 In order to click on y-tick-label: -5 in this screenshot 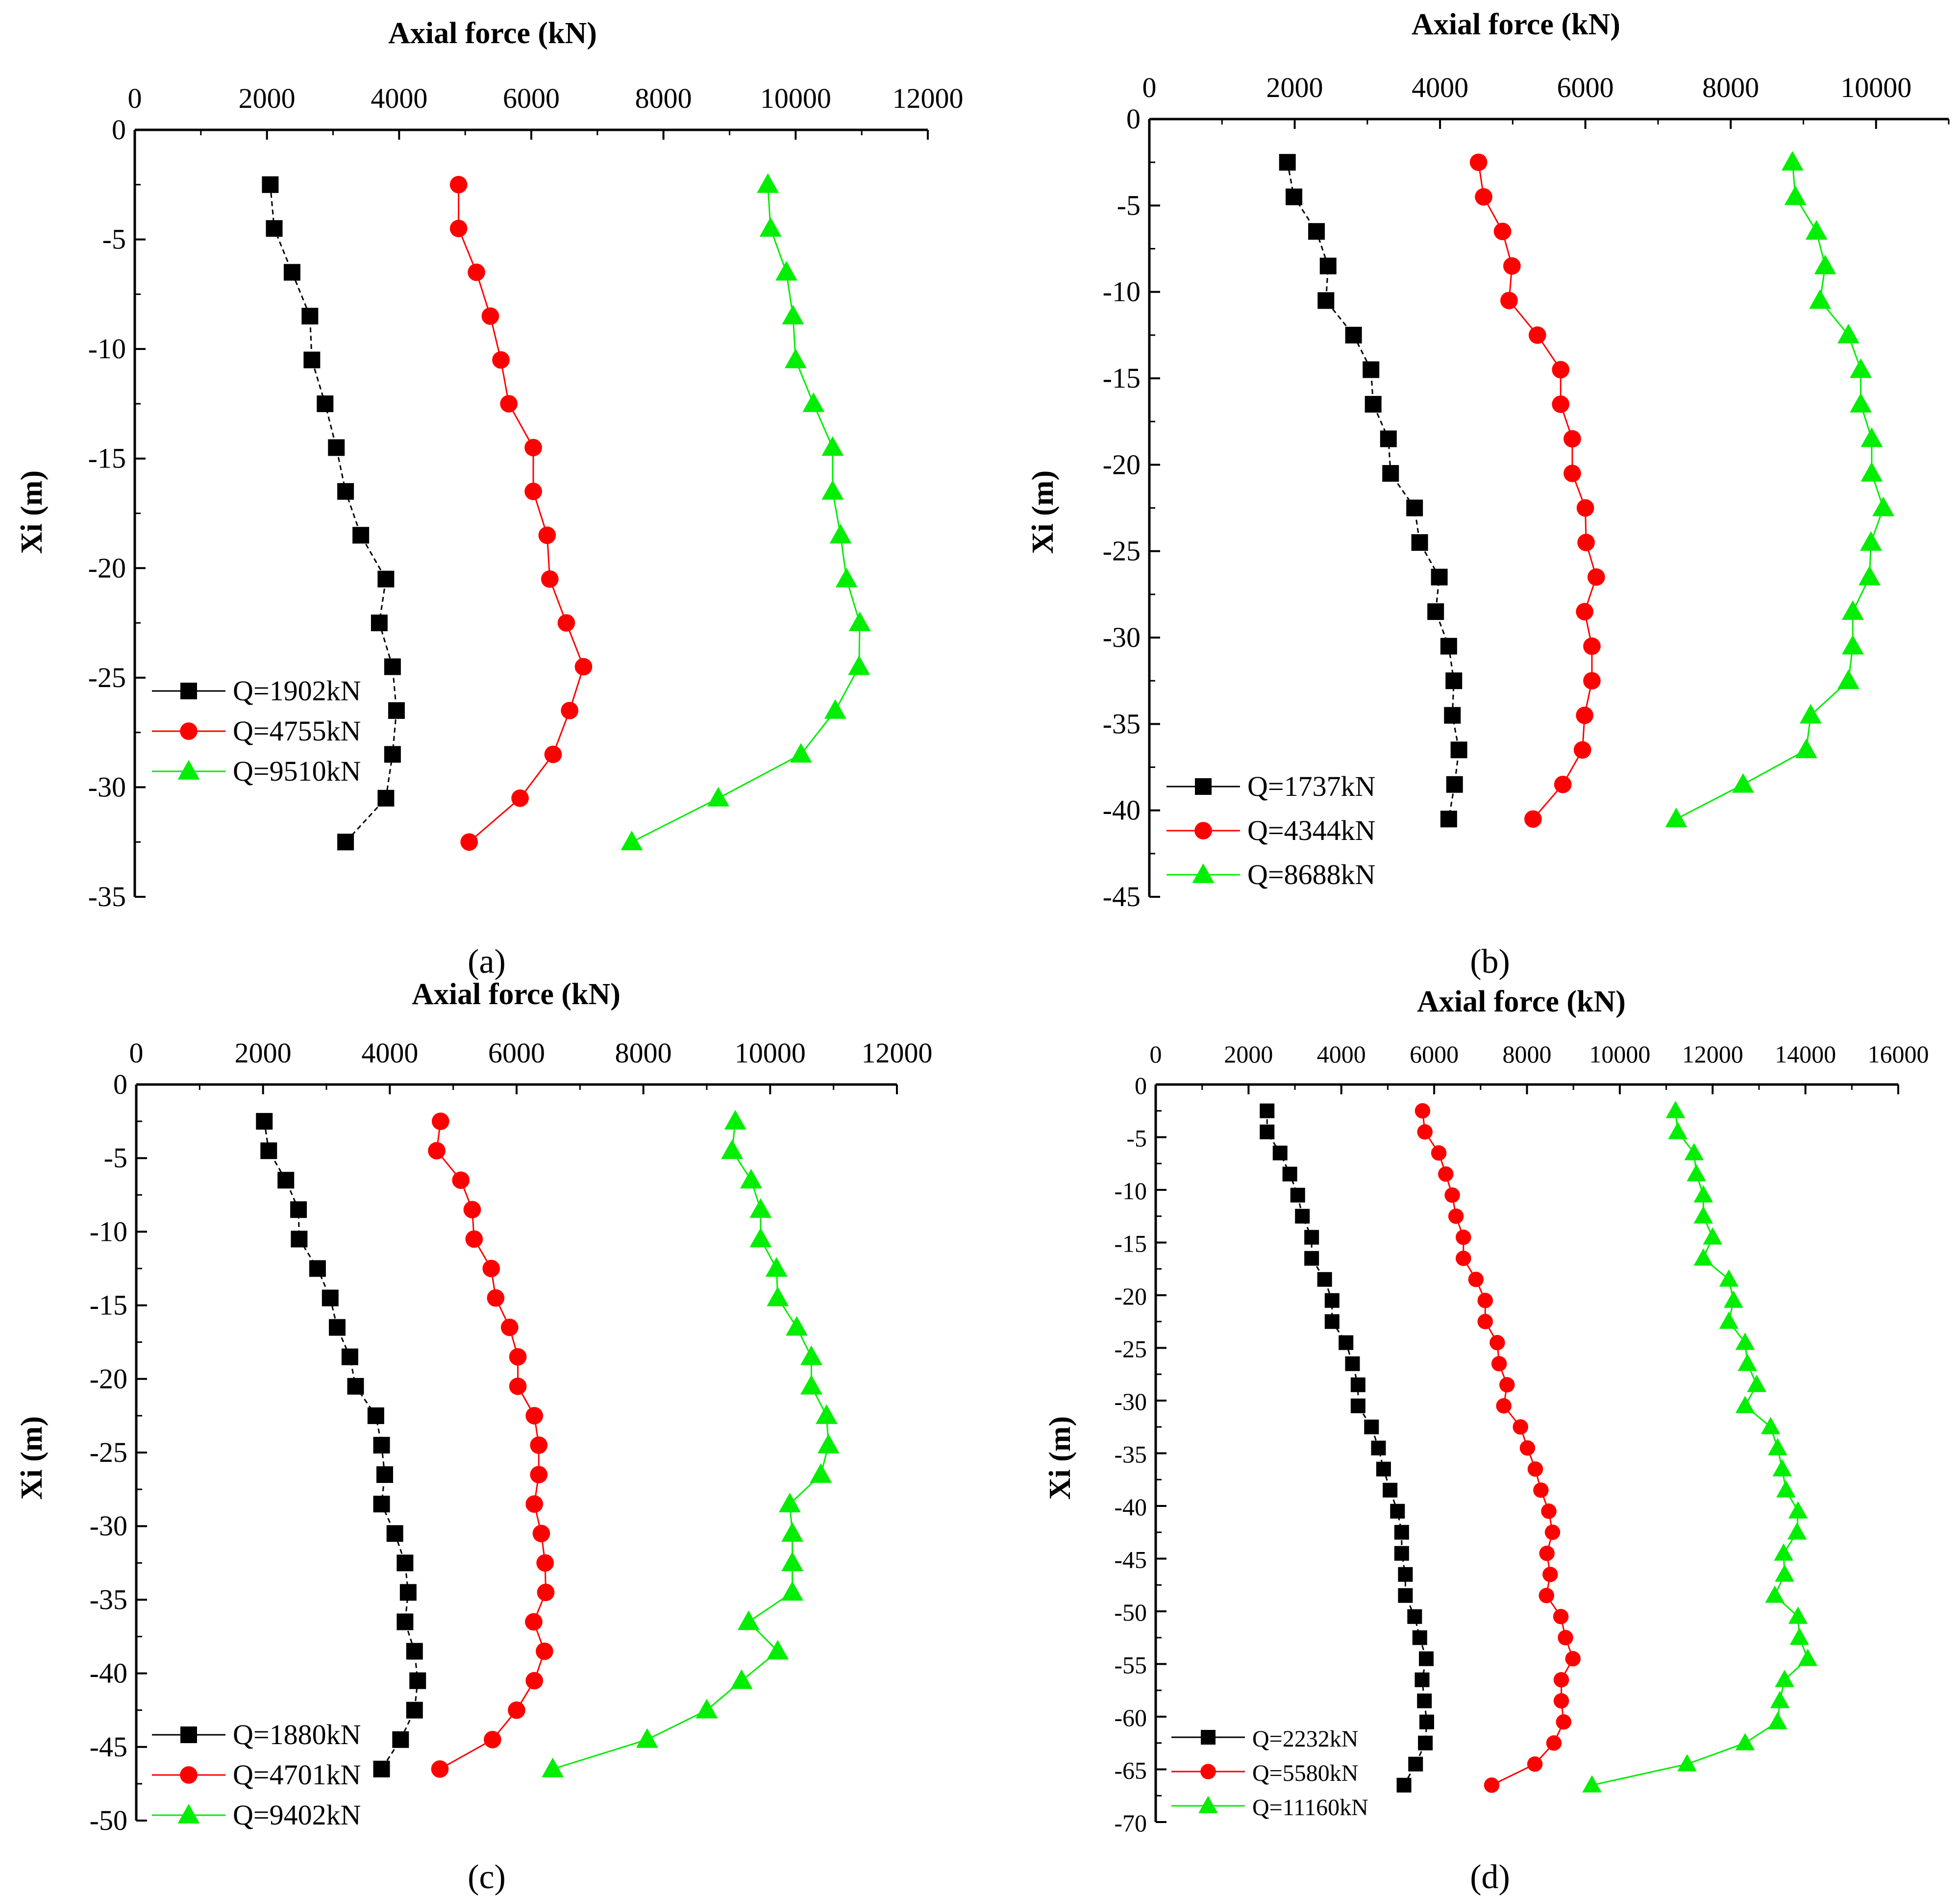, I will do `click(115, 1158)`.